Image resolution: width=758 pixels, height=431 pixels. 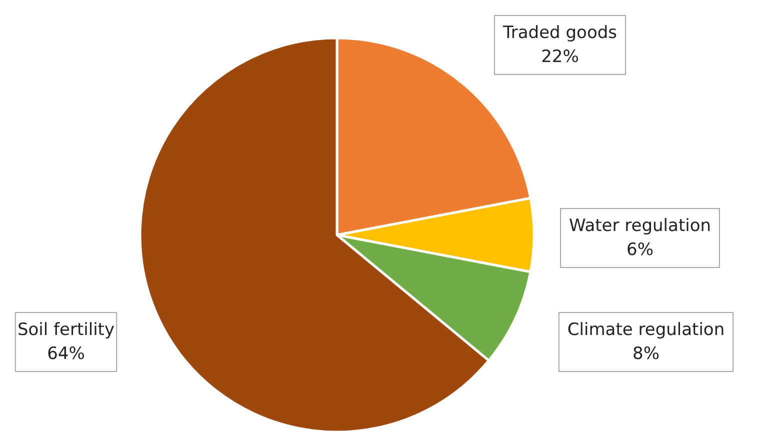 What do you see at coordinates (560, 33) in the screenshot?
I see `slice-label: Traded goods` at bounding box center [560, 33].